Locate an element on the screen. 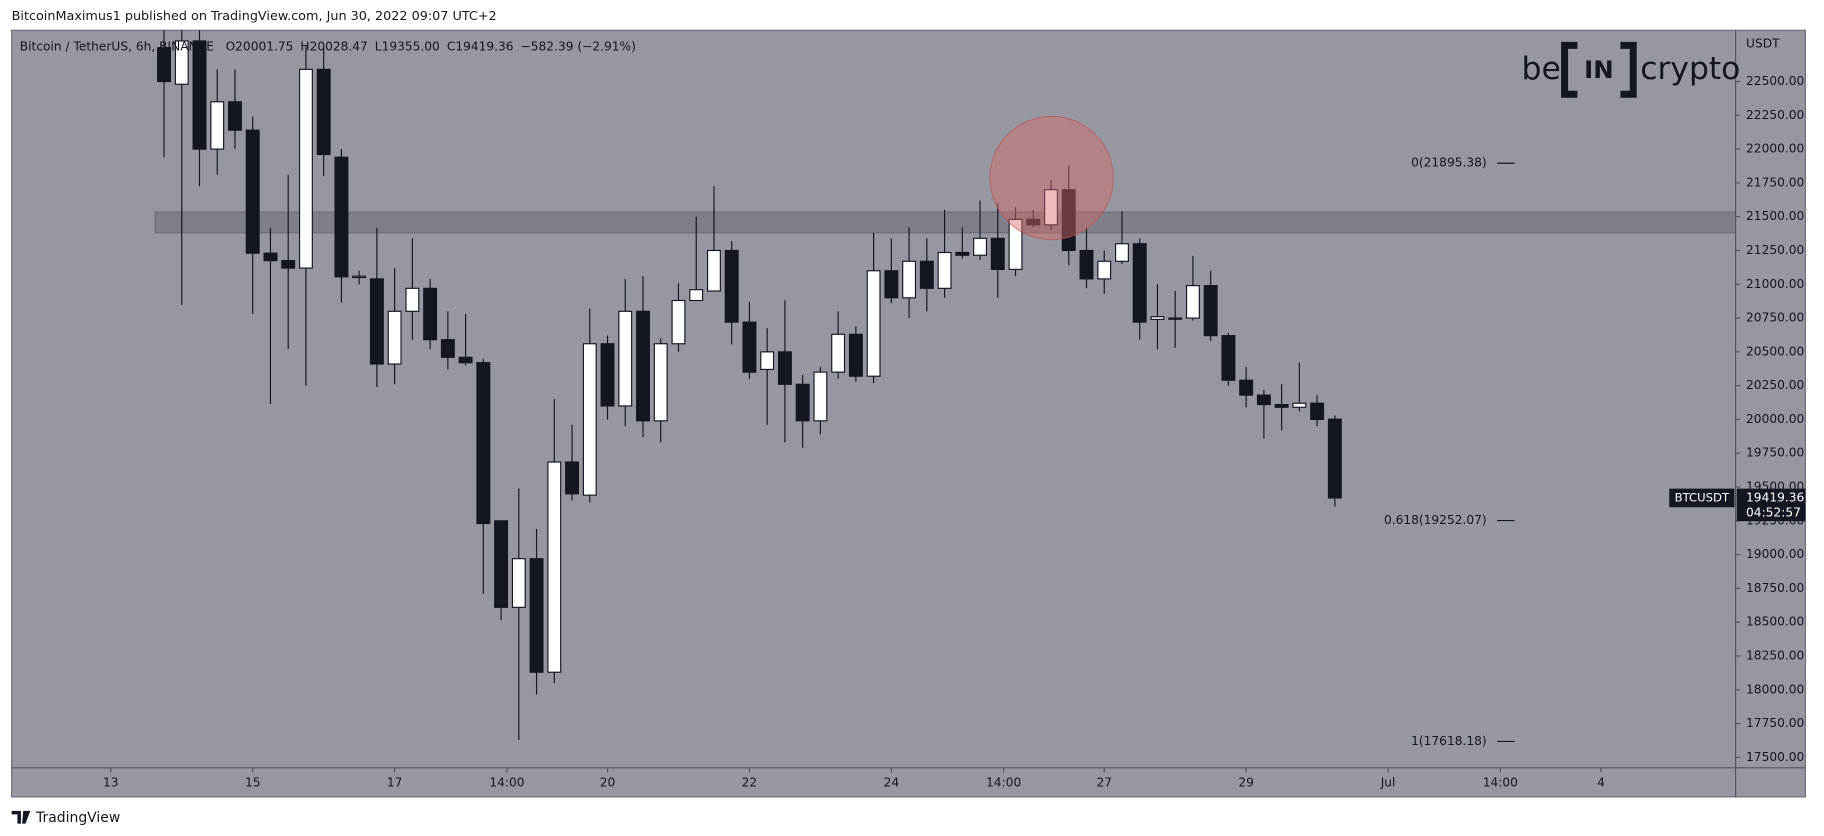 The height and width of the screenshot is (836, 1824). ohlc-value: 20028.47 is located at coordinates (339, 46).